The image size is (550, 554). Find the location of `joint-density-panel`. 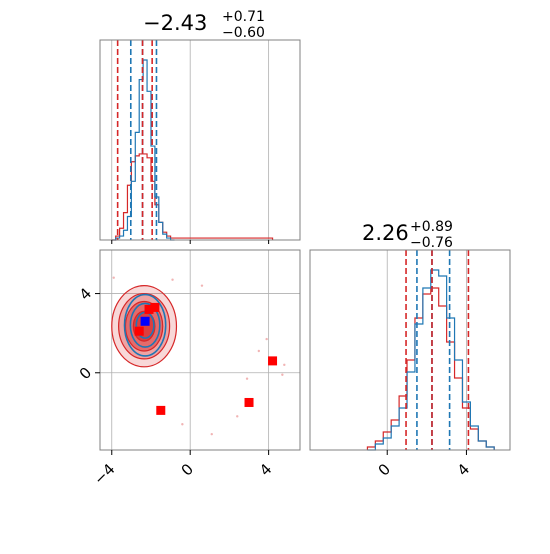

joint-density-panel is located at coordinates (198, 356).